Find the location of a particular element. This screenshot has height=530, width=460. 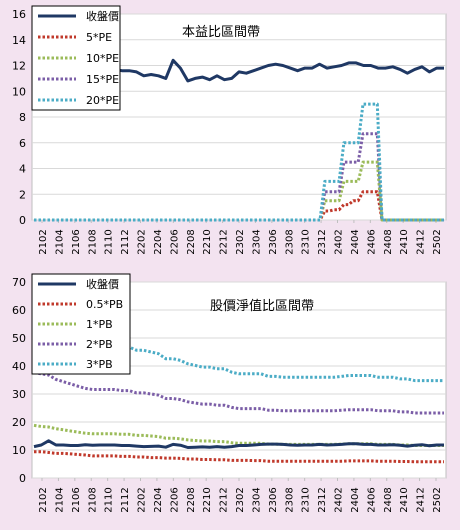

chart-0-y-tick-label: 8 is located at coordinates (22, 117).